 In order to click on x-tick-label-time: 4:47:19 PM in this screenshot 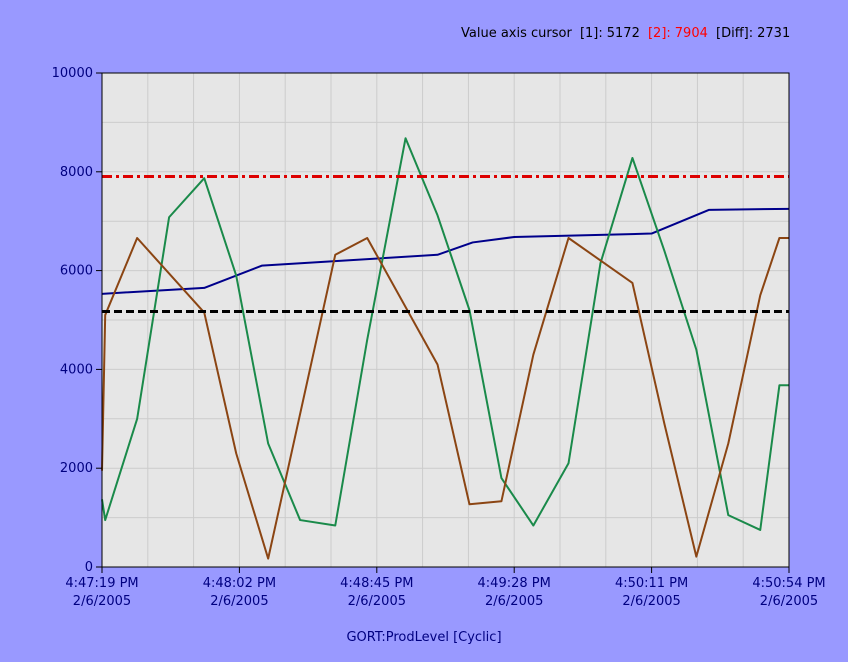, I will do `click(101, 583)`.